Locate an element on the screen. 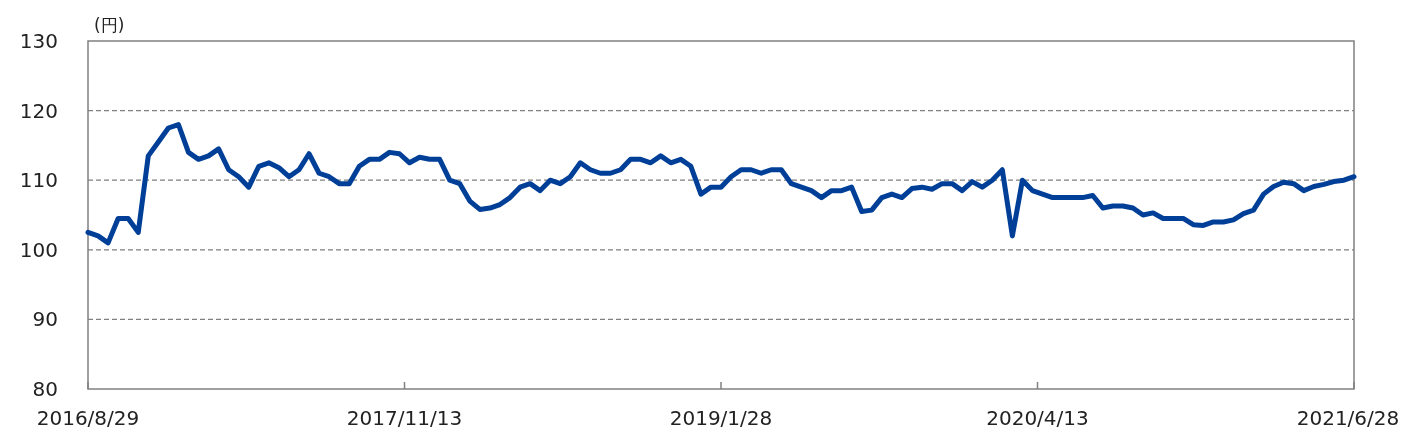 Image resolution: width=1416 pixels, height=437 pixels. y-tick-label: 100 is located at coordinates (38, 249).